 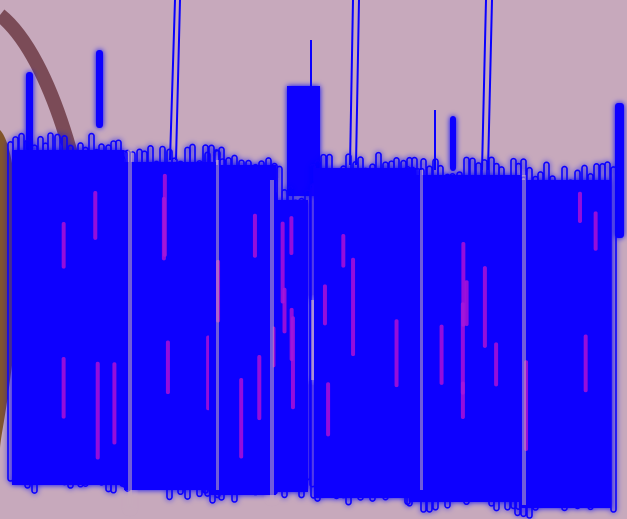 I want to click on block-base, so click(x=170, y=326).